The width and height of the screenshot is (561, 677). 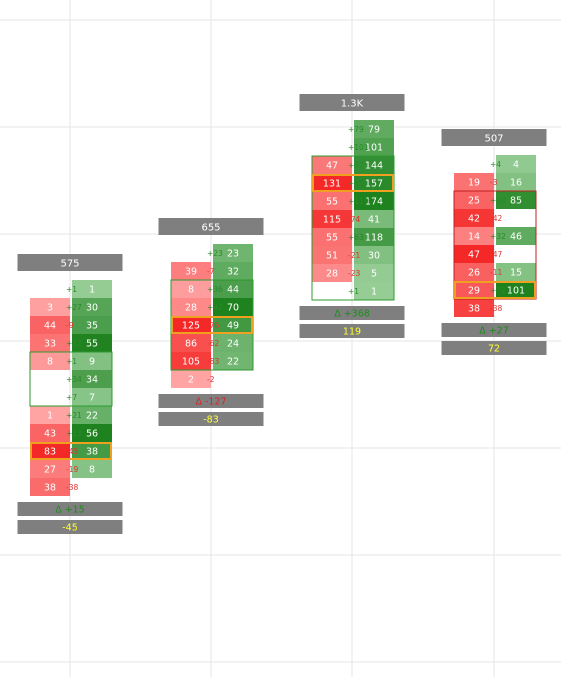 What do you see at coordinates (215, 253) in the screenshot?
I see `imbalance-label: +23` at bounding box center [215, 253].